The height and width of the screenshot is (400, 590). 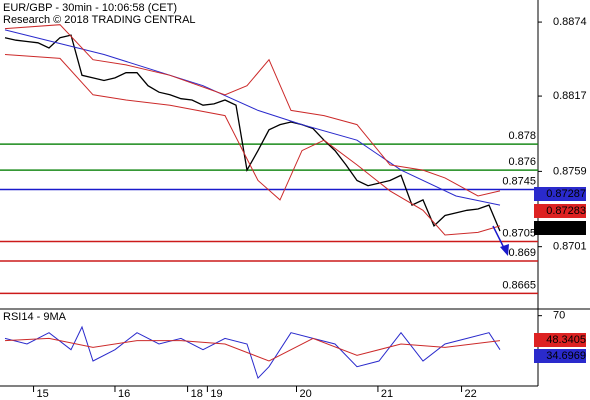 I want to click on price-tag-label: 34.6969, so click(x=566, y=356).